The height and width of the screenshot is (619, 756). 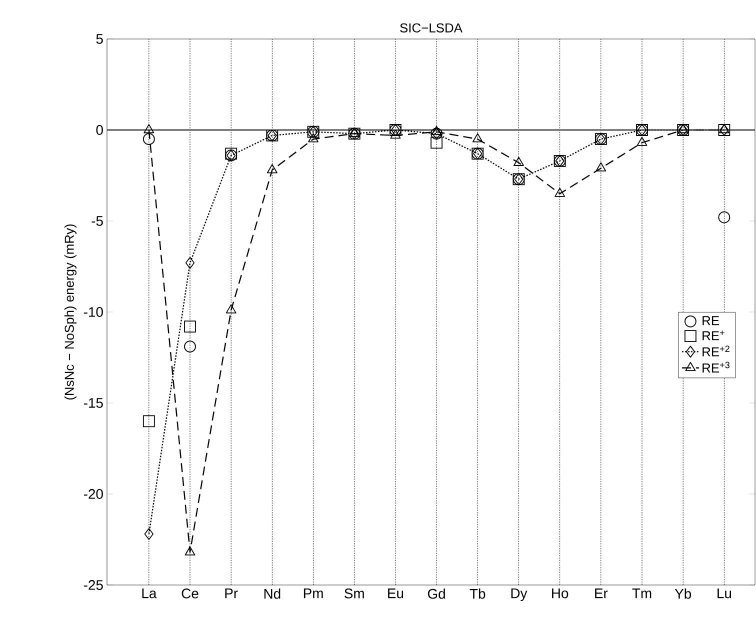 What do you see at coordinates (93, 403) in the screenshot?
I see `y-tick-label: -15` at bounding box center [93, 403].